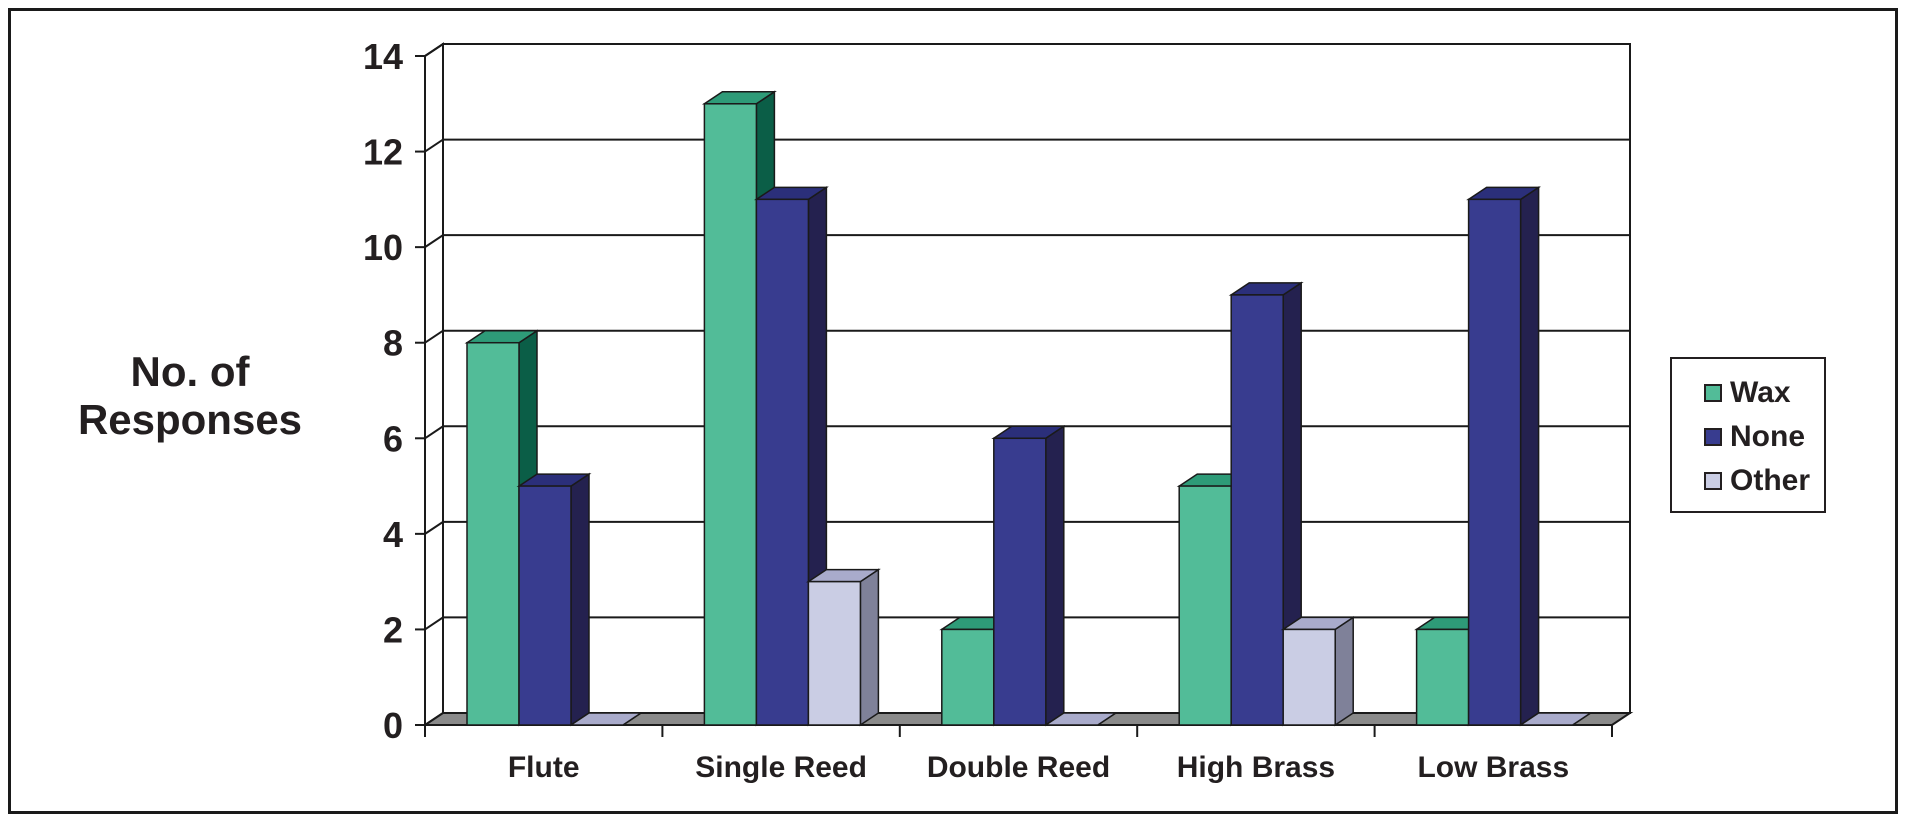 The width and height of the screenshot is (1913, 828). Describe the element at coordinates (1344, 671) in the screenshot. I see `bar-other-high-brass-side` at that location.